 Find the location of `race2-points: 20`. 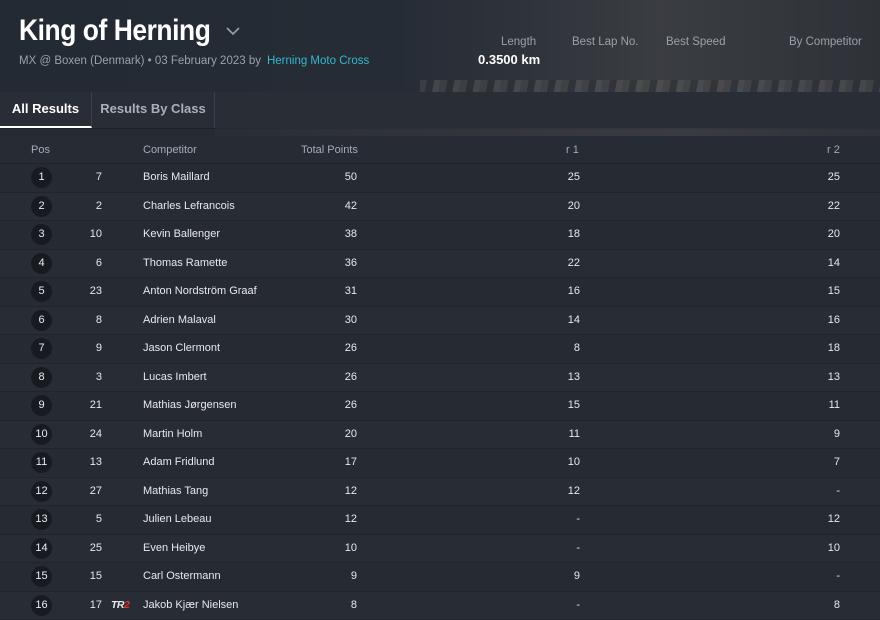

race2-points: 20 is located at coordinates (820, 234).